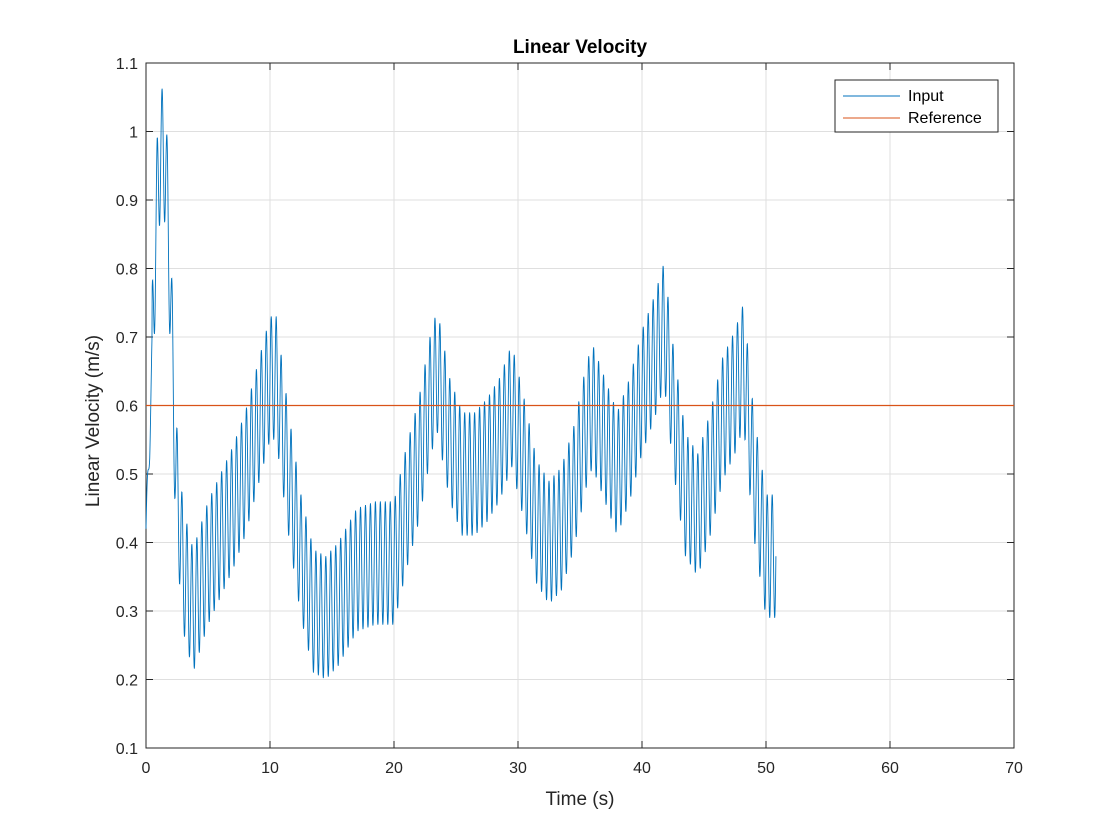  I want to click on x-tick-label: 10, so click(270, 768).